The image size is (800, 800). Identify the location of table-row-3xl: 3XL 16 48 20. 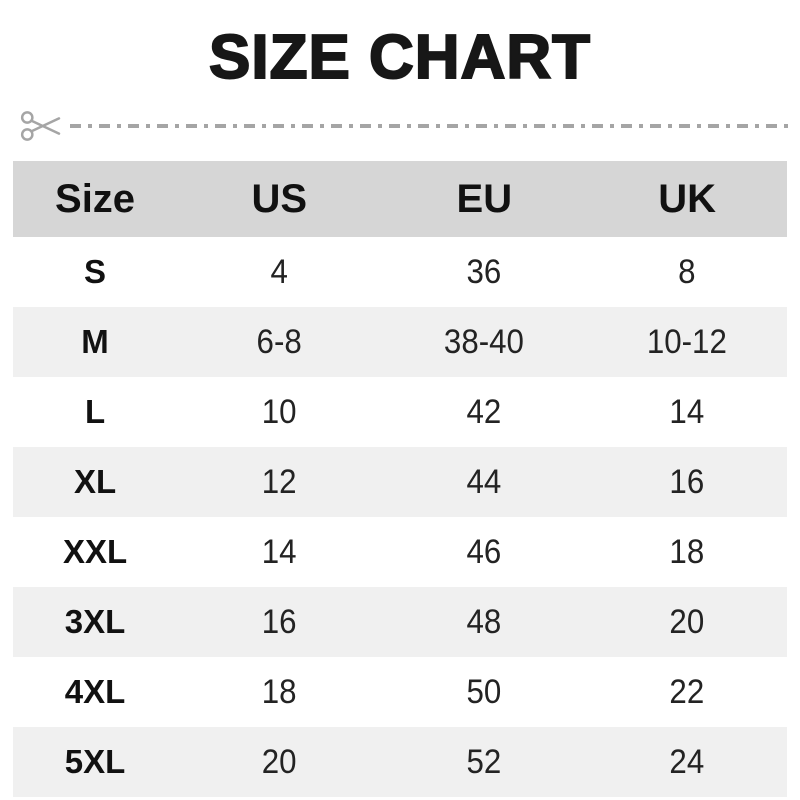
(400, 622).